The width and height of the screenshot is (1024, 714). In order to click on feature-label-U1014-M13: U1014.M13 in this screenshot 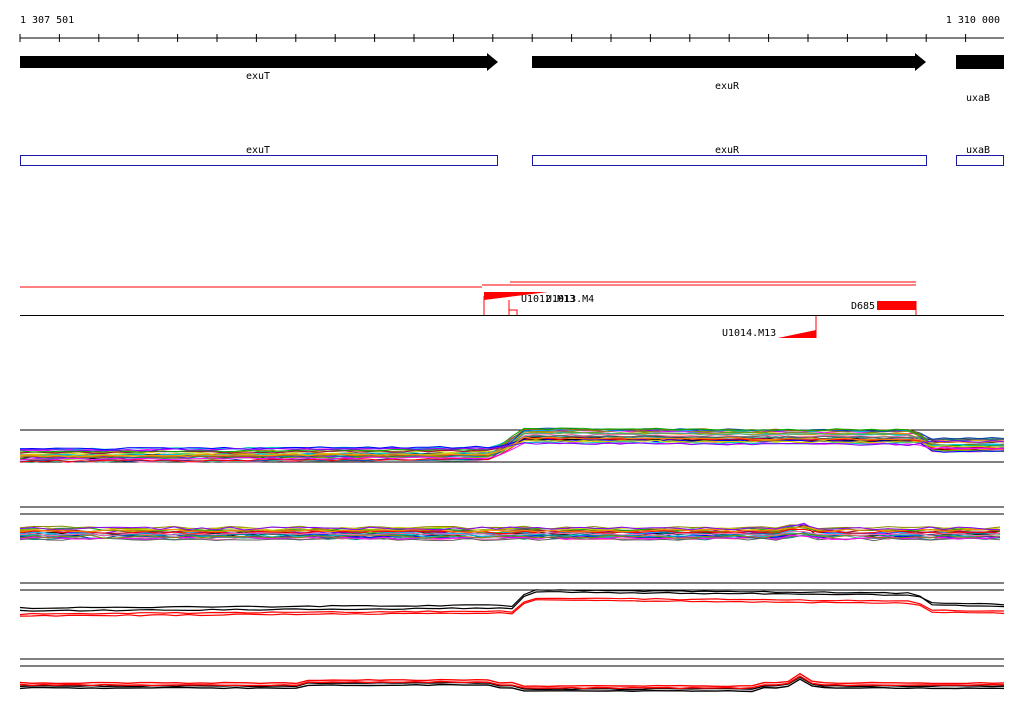, I will do `click(749, 333)`.